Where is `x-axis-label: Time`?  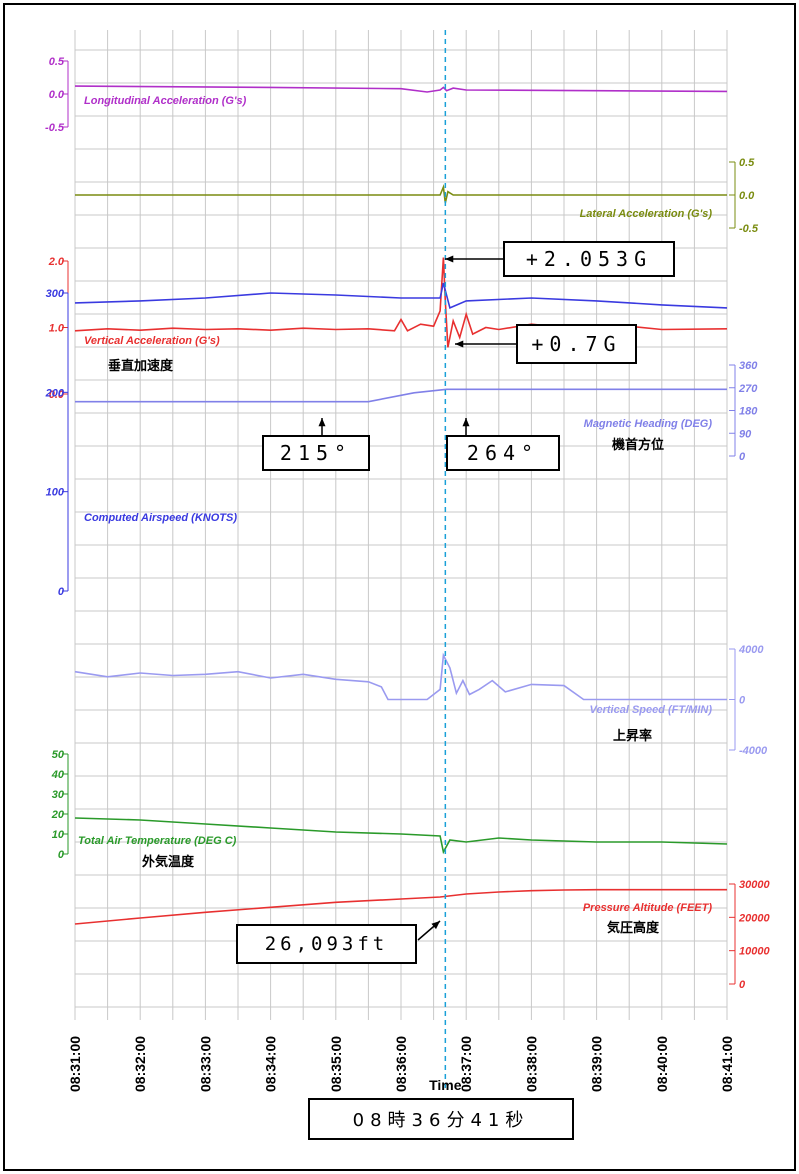 x-axis-label: Time is located at coordinates (445, 1085).